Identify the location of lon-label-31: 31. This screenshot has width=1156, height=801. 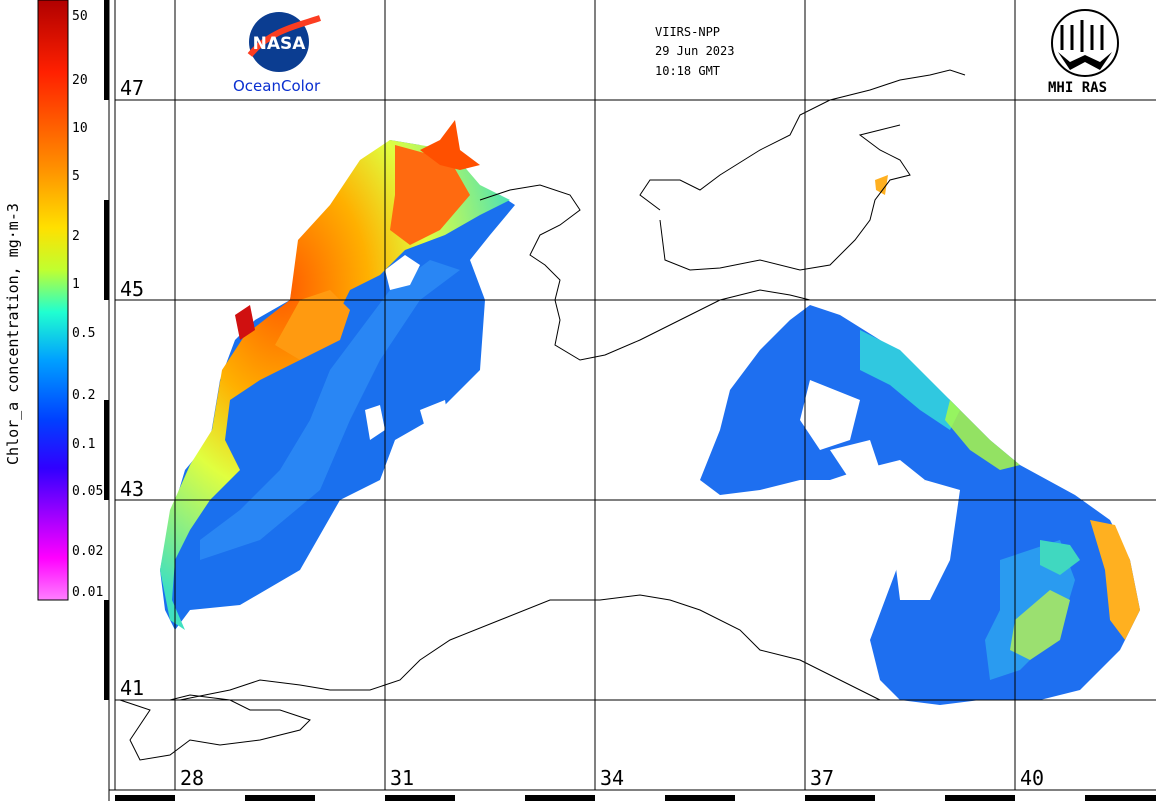
(402, 778).